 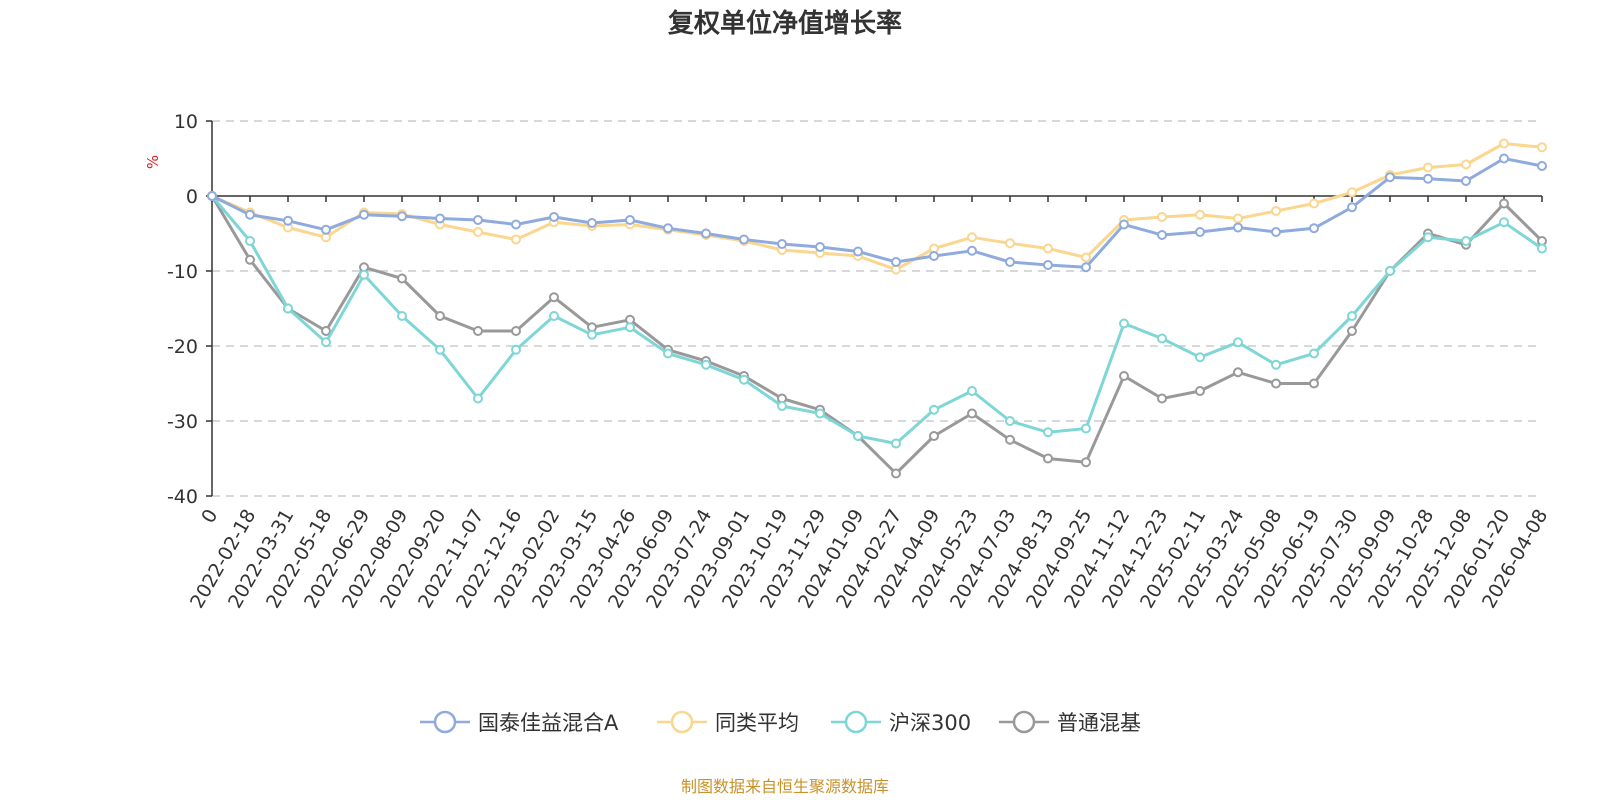 What do you see at coordinates (186, 122) in the screenshot?
I see `y-tick-label: 10` at bounding box center [186, 122].